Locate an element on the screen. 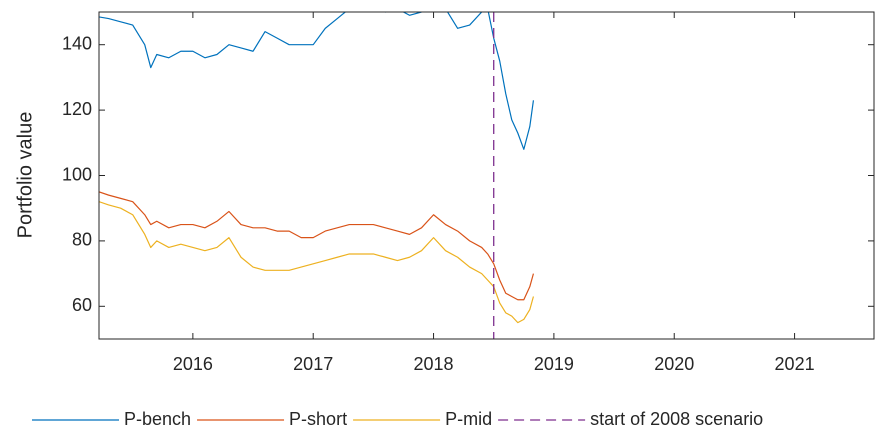 Image resolution: width=875 pixels, height=434 pixels. y-axis-label: Portfolio value is located at coordinates (25, 175).